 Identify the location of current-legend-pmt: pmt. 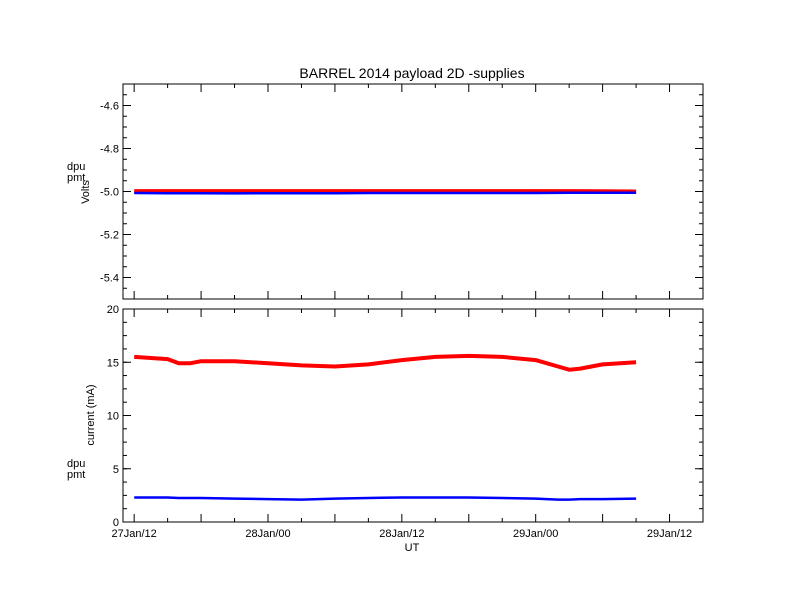
(76, 475).